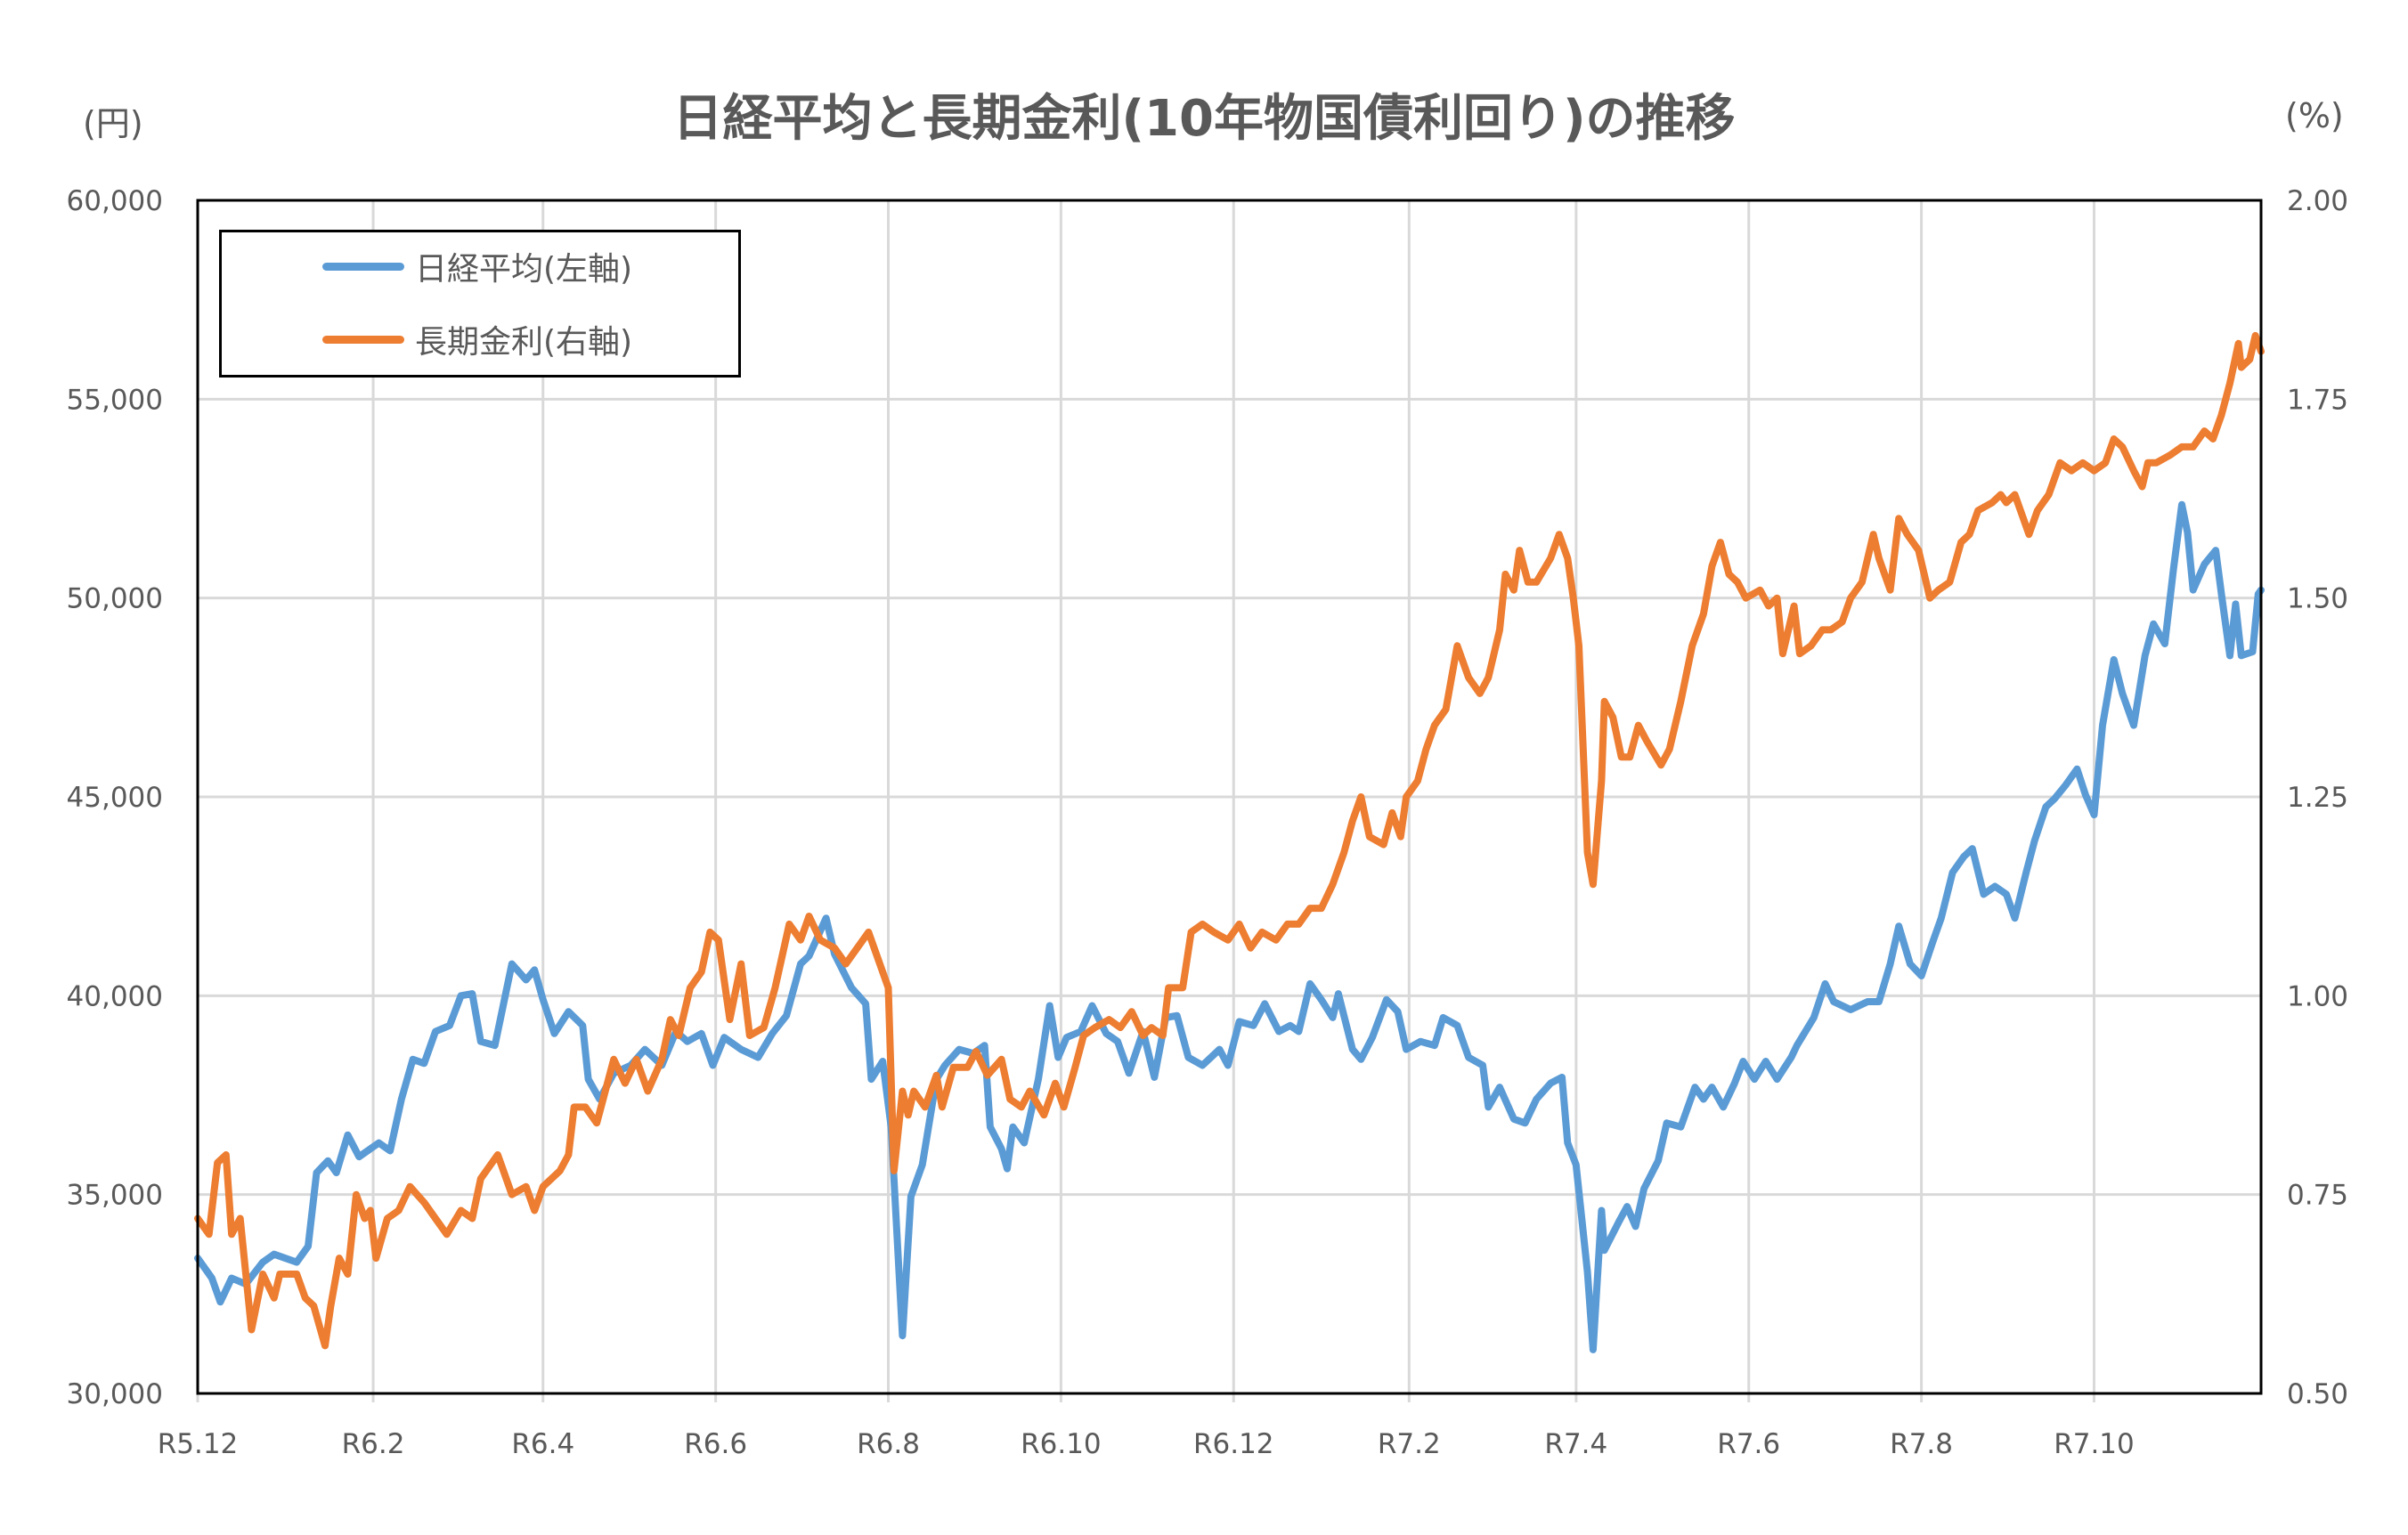 The image size is (2408, 1535). Describe the element at coordinates (2317, 201) in the screenshot. I see `right-tick-label: 2.00` at that location.